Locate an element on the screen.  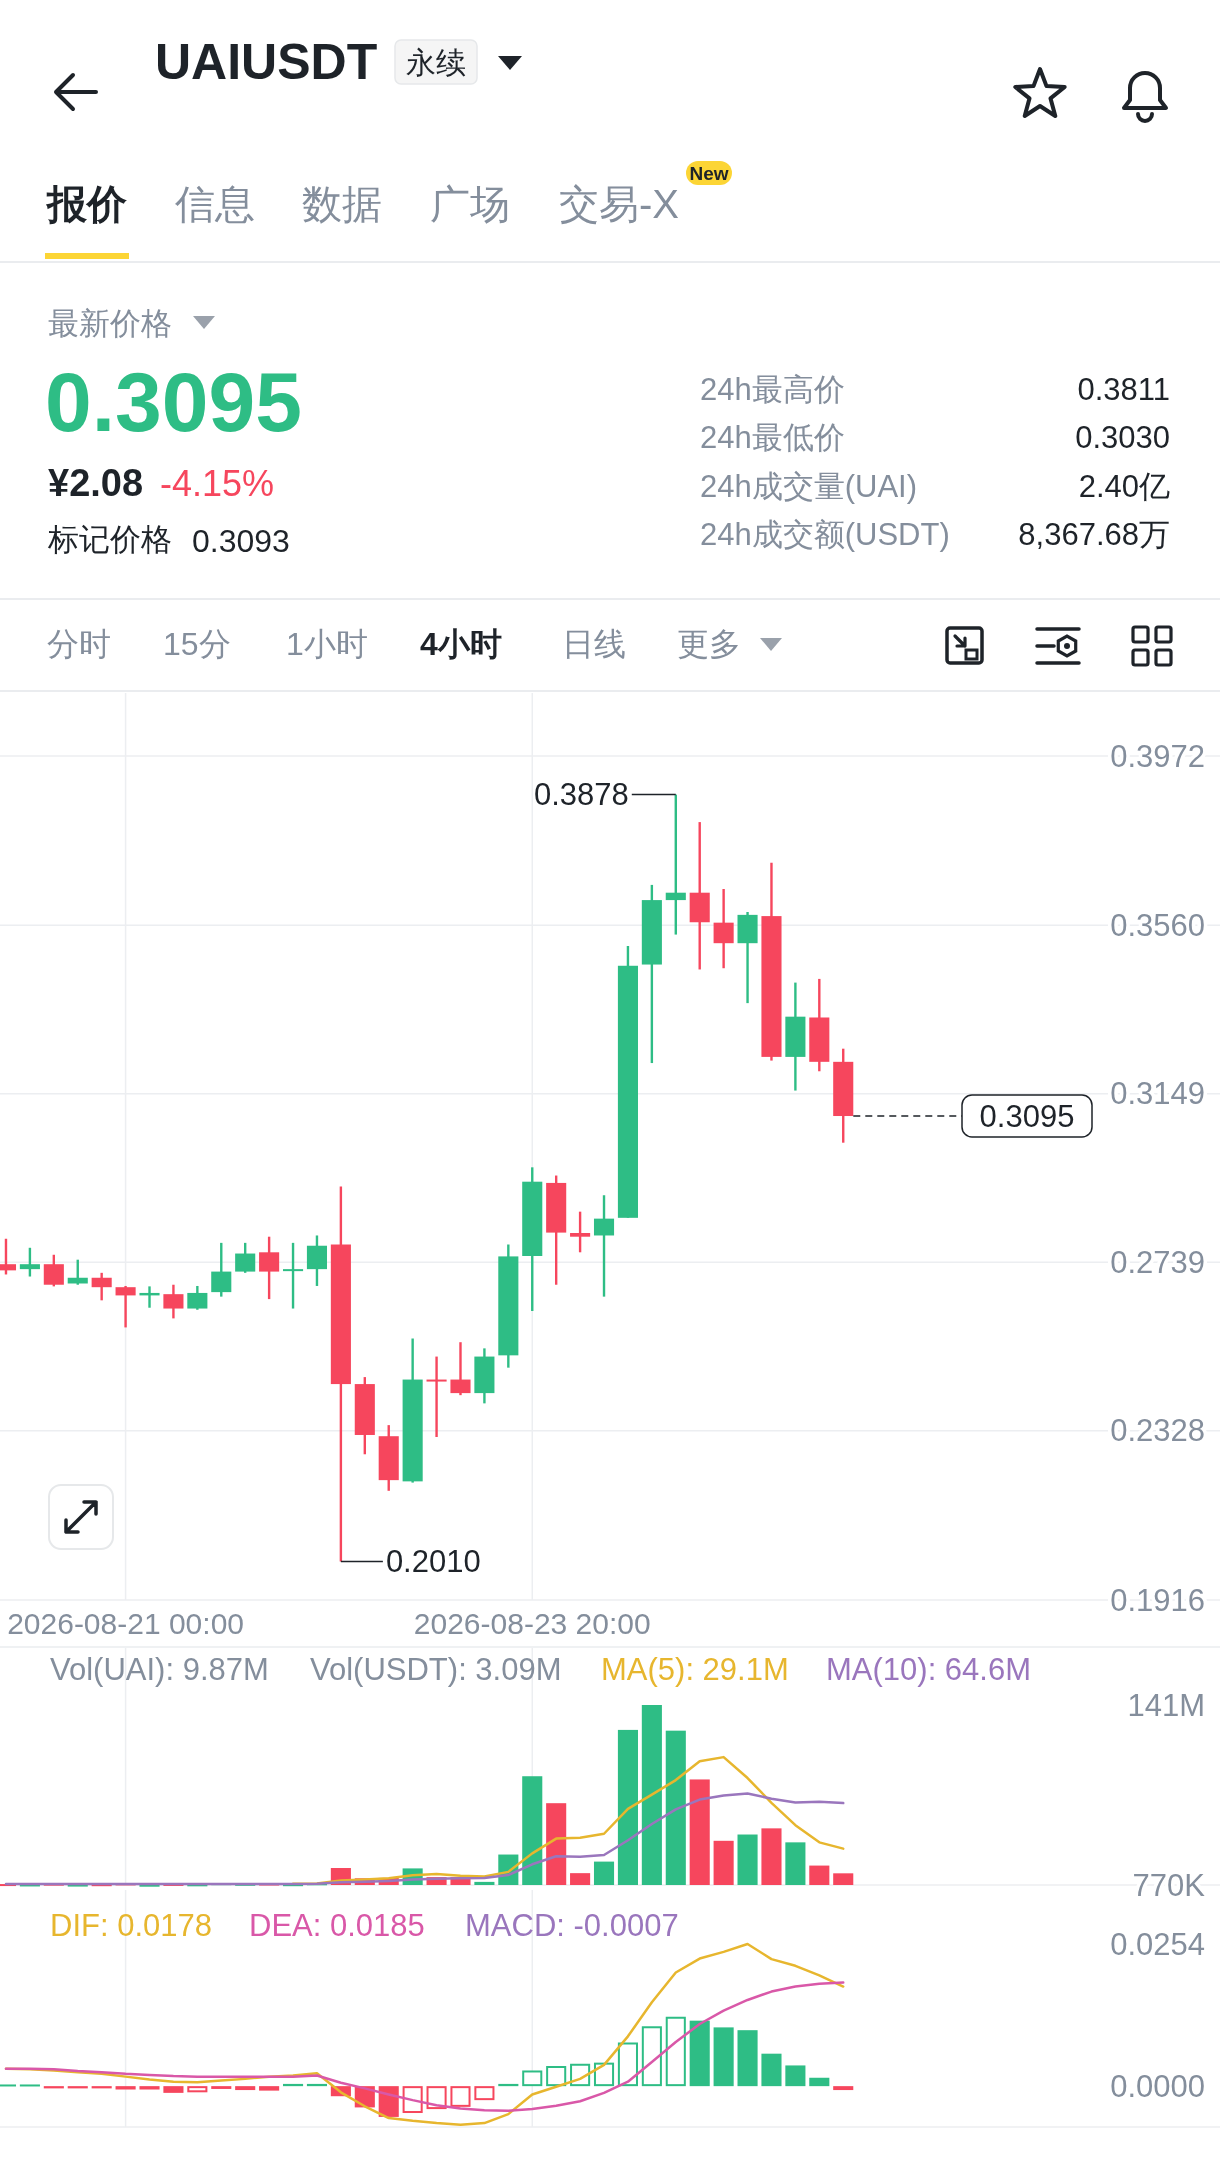
text: 标记价格 is located at coordinates (109, 539).